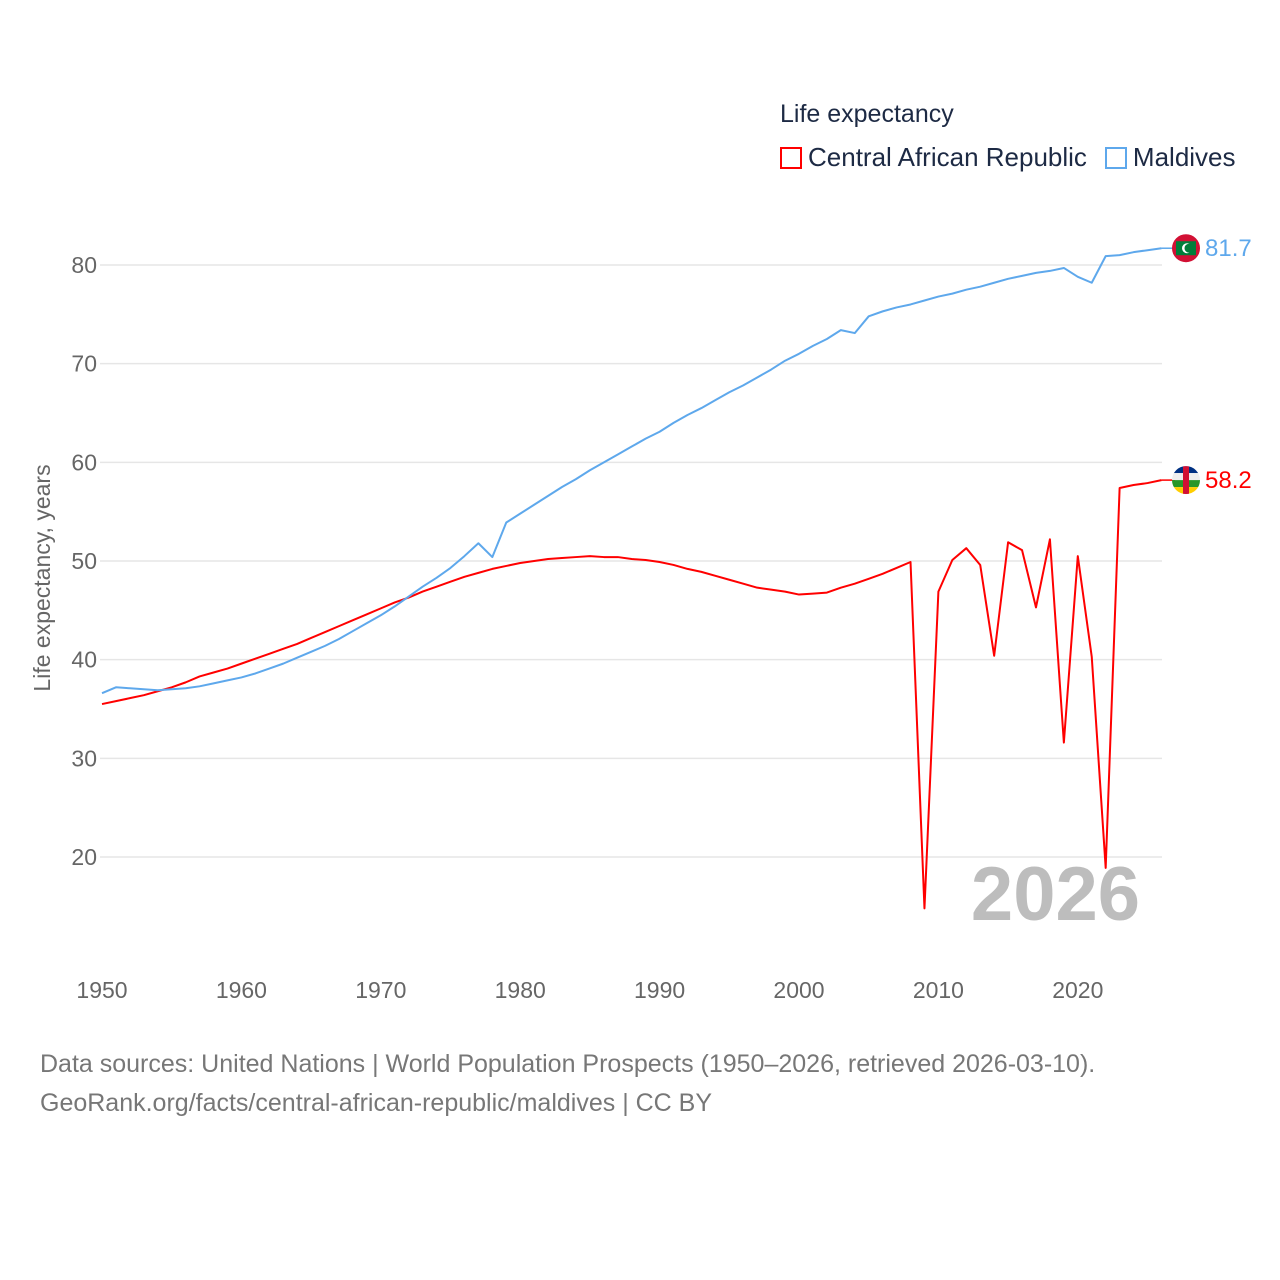 This screenshot has height=1280, width=1280. What do you see at coordinates (1228, 248) in the screenshot?
I see `end-value-label: 81.7` at bounding box center [1228, 248].